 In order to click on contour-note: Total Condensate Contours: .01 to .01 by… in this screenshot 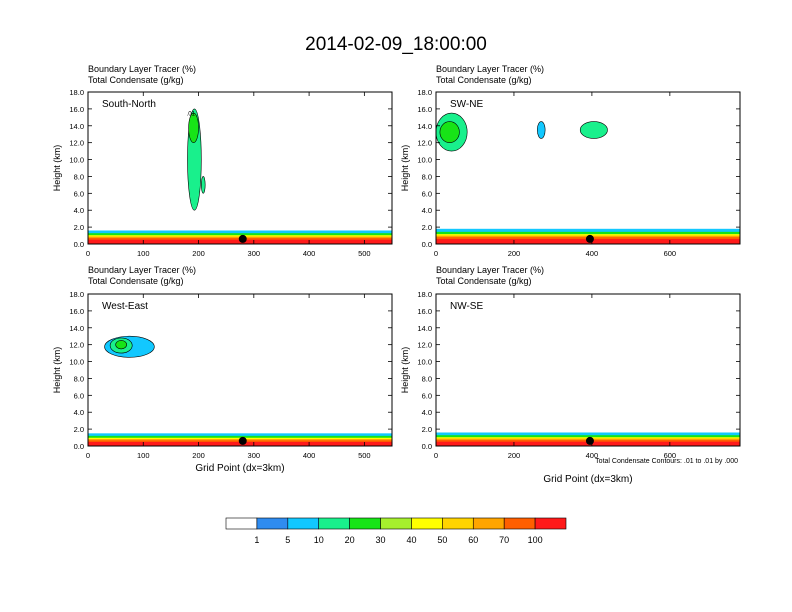, I will do `click(666, 461)`.